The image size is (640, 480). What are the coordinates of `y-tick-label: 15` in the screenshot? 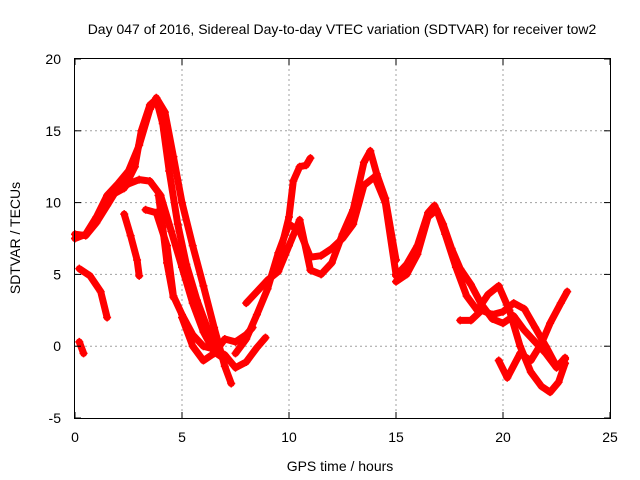 It's located at (53, 131).